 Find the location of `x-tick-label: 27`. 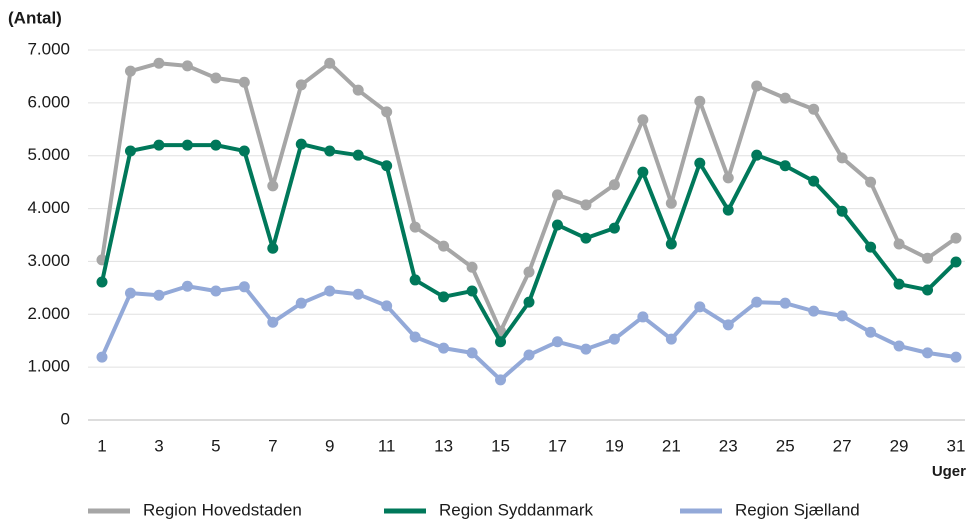

x-tick-label: 27 is located at coordinates (842, 445).